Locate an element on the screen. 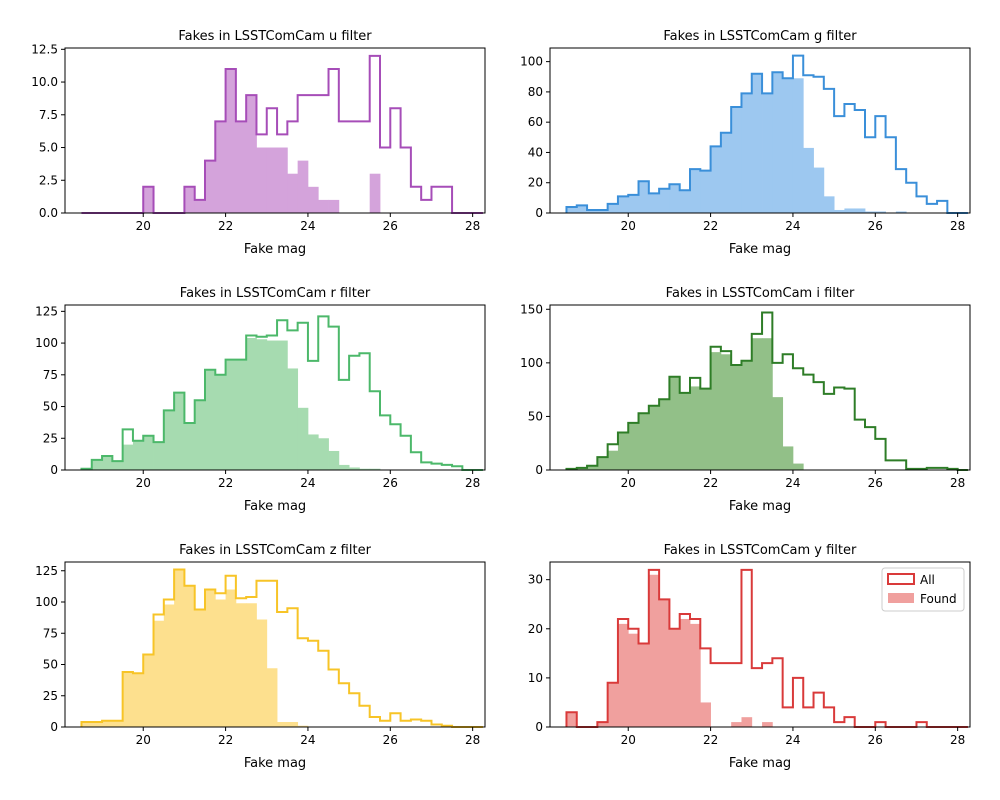 Image resolution: width=1000 pixels, height=800 pixels. axes-frame-y is located at coordinates (760, 644).